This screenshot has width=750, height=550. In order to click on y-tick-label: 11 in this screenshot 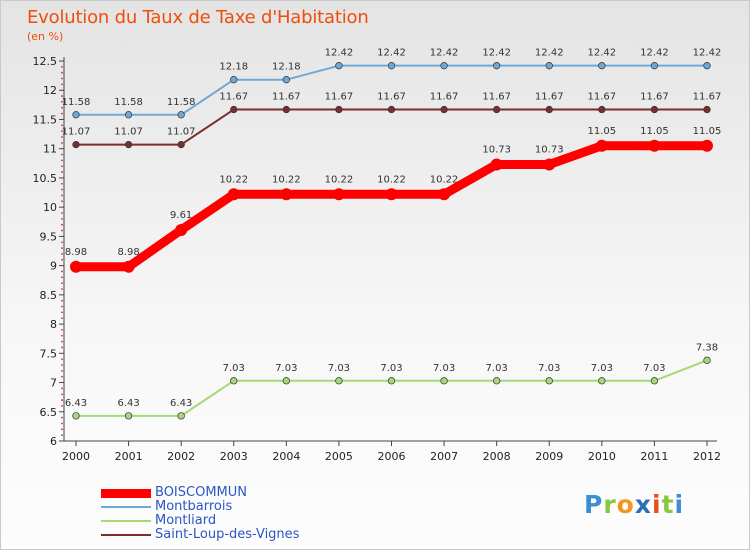, I will do `click(50, 149)`.